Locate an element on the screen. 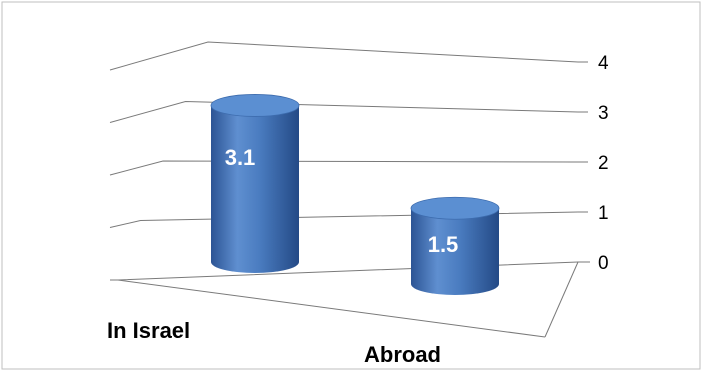 This screenshot has height=371, width=702. data-label: 3.1 is located at coordinates (240, 157).